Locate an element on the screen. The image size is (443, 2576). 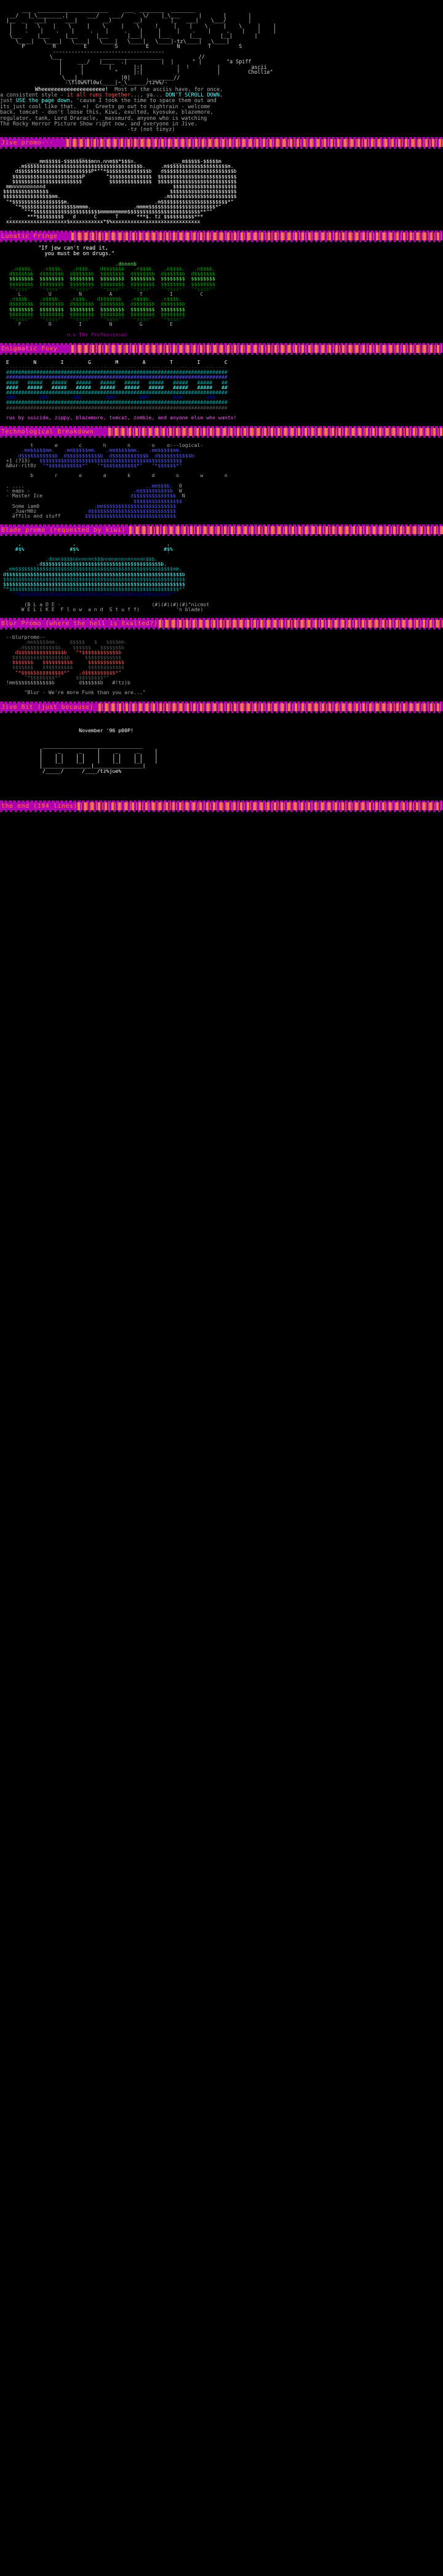
section-label: Jive Bit (just because) is located at coordinates (48, 707).